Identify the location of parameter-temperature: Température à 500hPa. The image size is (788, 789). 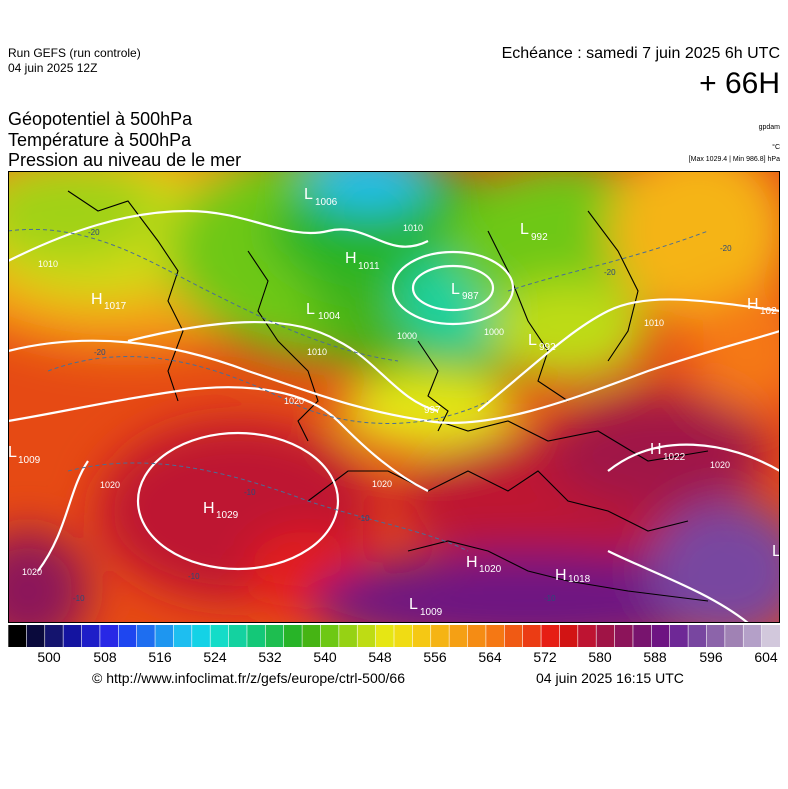
(100, 140).